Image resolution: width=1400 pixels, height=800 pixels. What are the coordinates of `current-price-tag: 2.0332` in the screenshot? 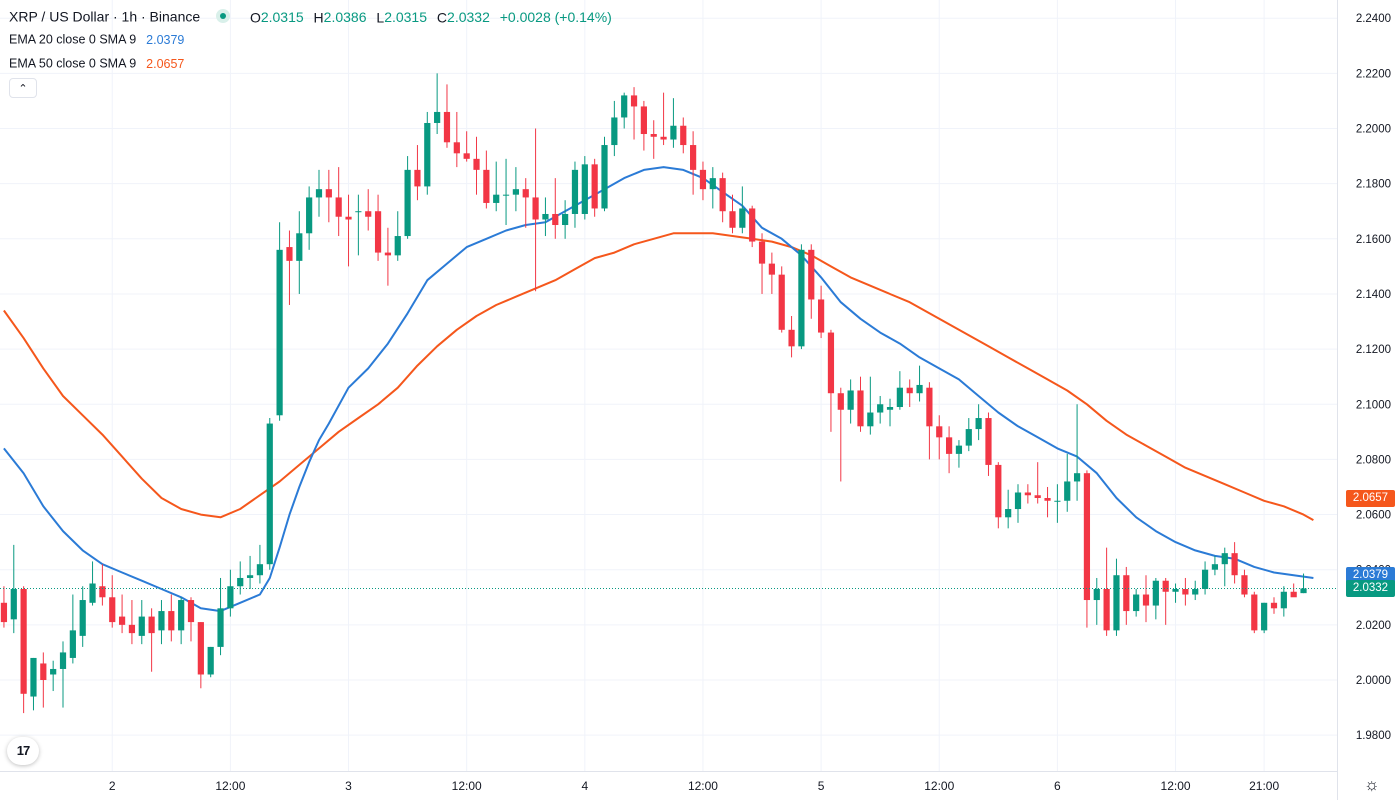 It's located at (1370, 588).